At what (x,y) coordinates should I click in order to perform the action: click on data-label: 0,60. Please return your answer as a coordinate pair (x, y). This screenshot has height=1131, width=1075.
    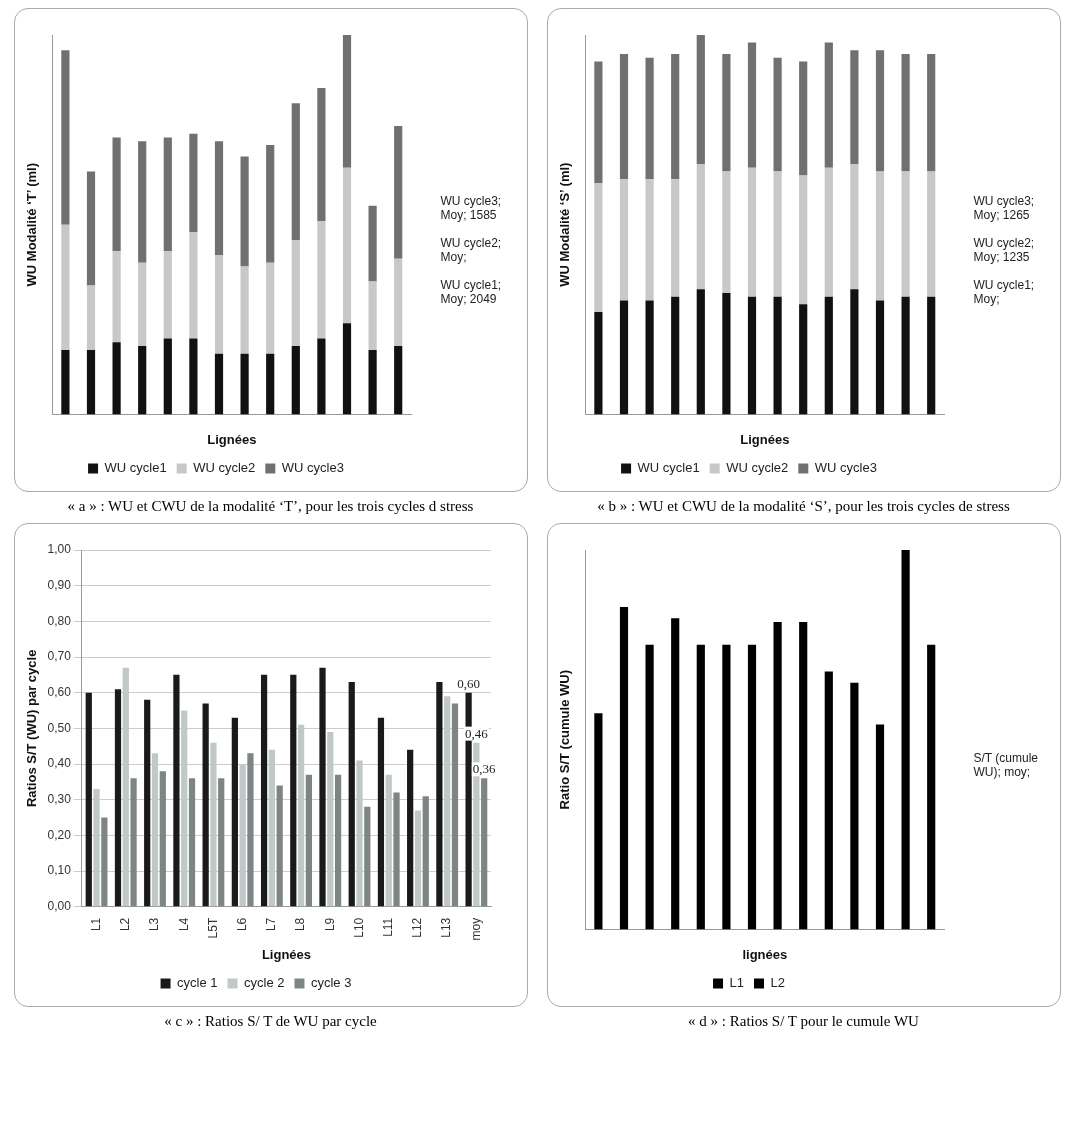
    Looking at the image, I should click on (468, 683).